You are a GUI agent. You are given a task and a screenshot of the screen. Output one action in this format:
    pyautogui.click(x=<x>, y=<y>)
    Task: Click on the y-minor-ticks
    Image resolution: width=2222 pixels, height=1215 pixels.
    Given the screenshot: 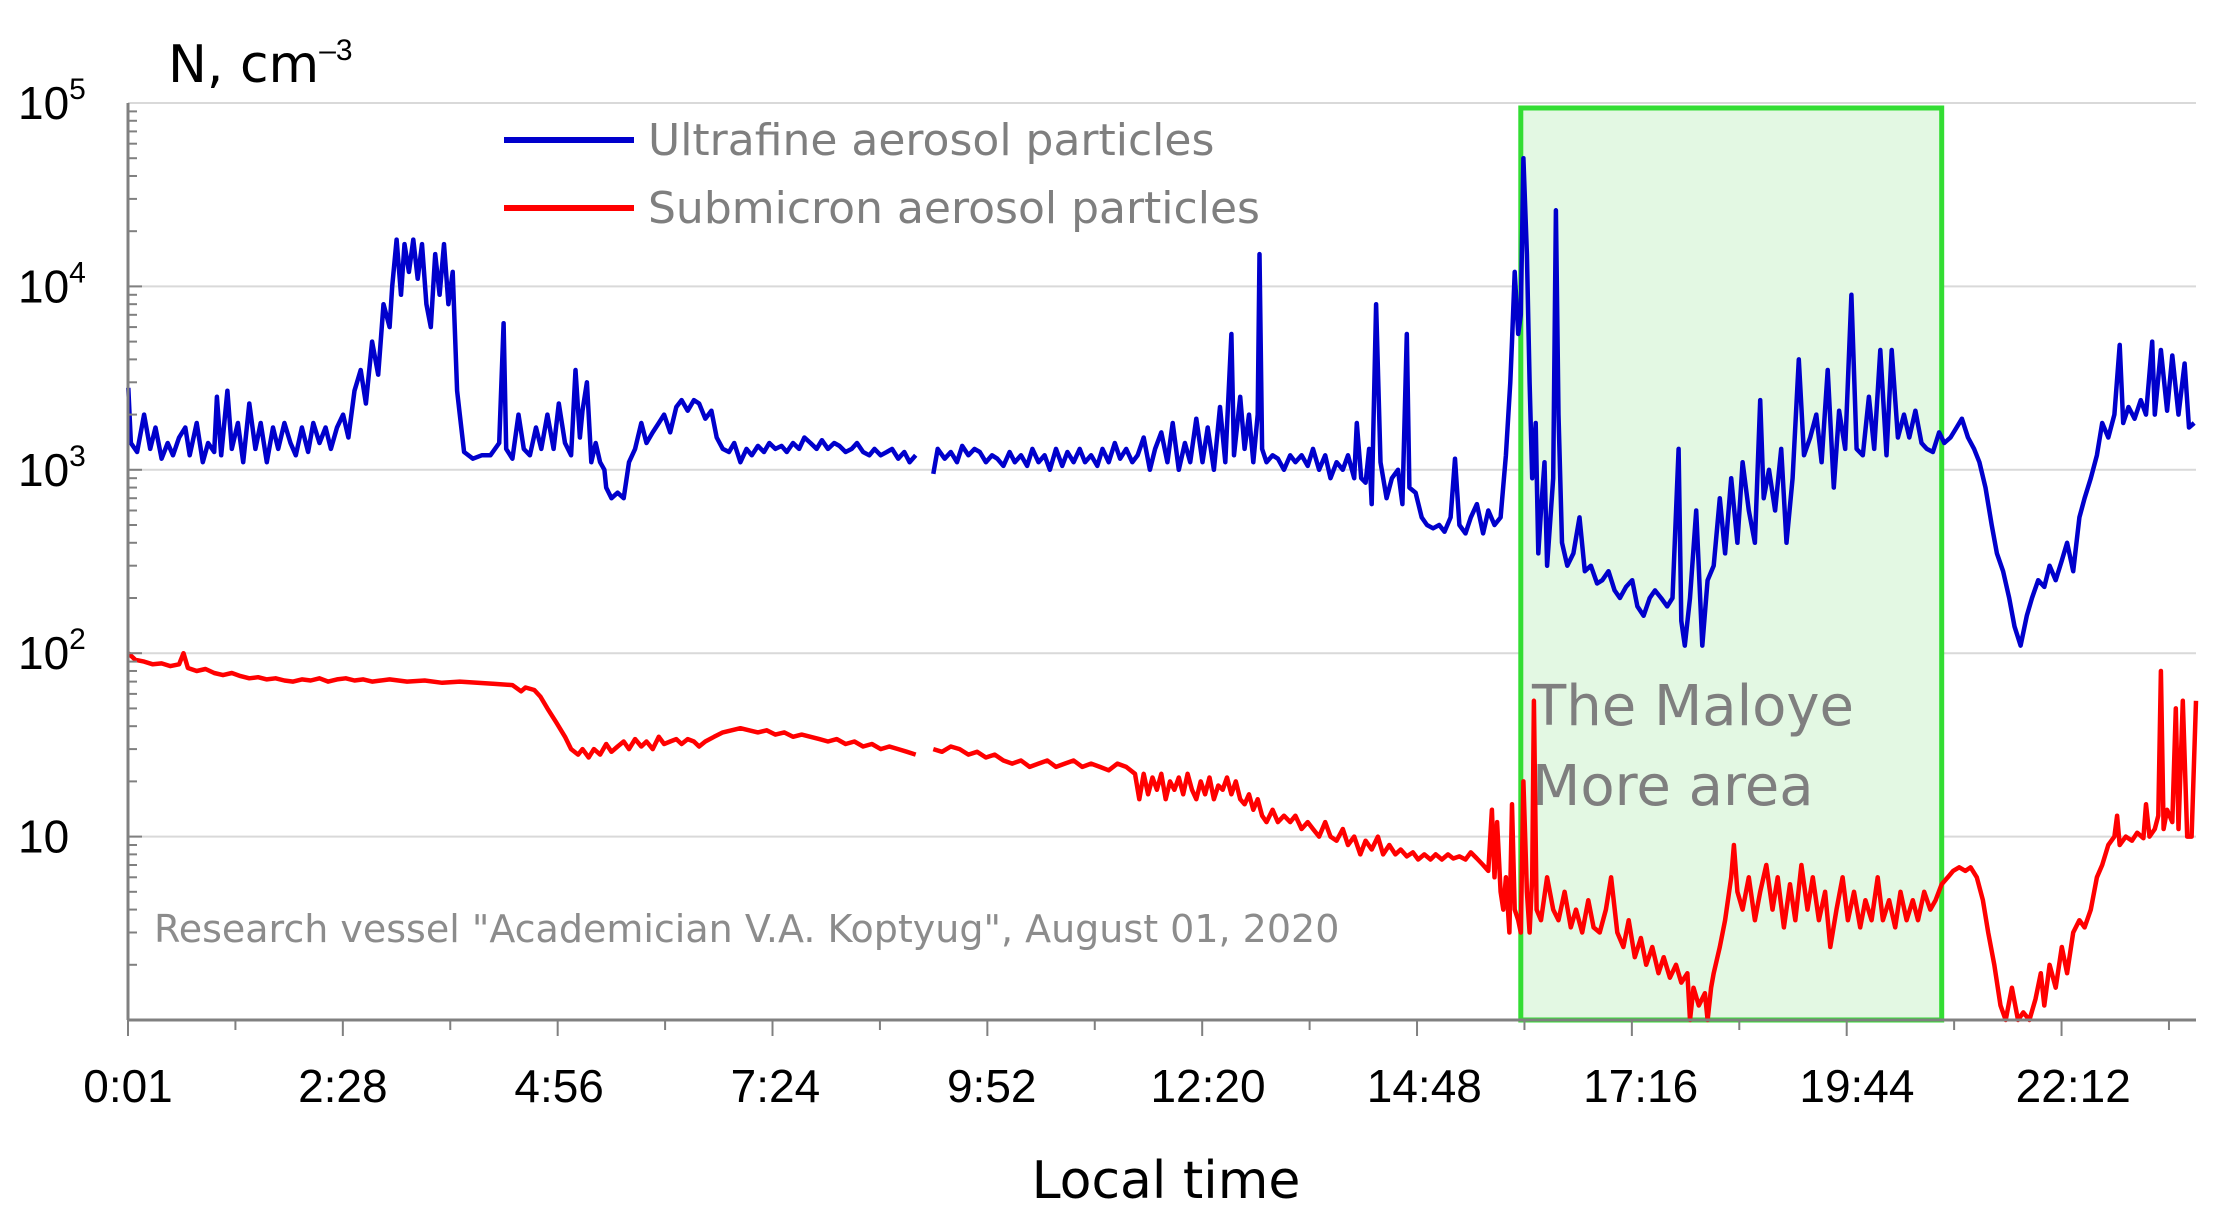 What is the action you would take?
    pyautogui.click(x=135, y=565)
    